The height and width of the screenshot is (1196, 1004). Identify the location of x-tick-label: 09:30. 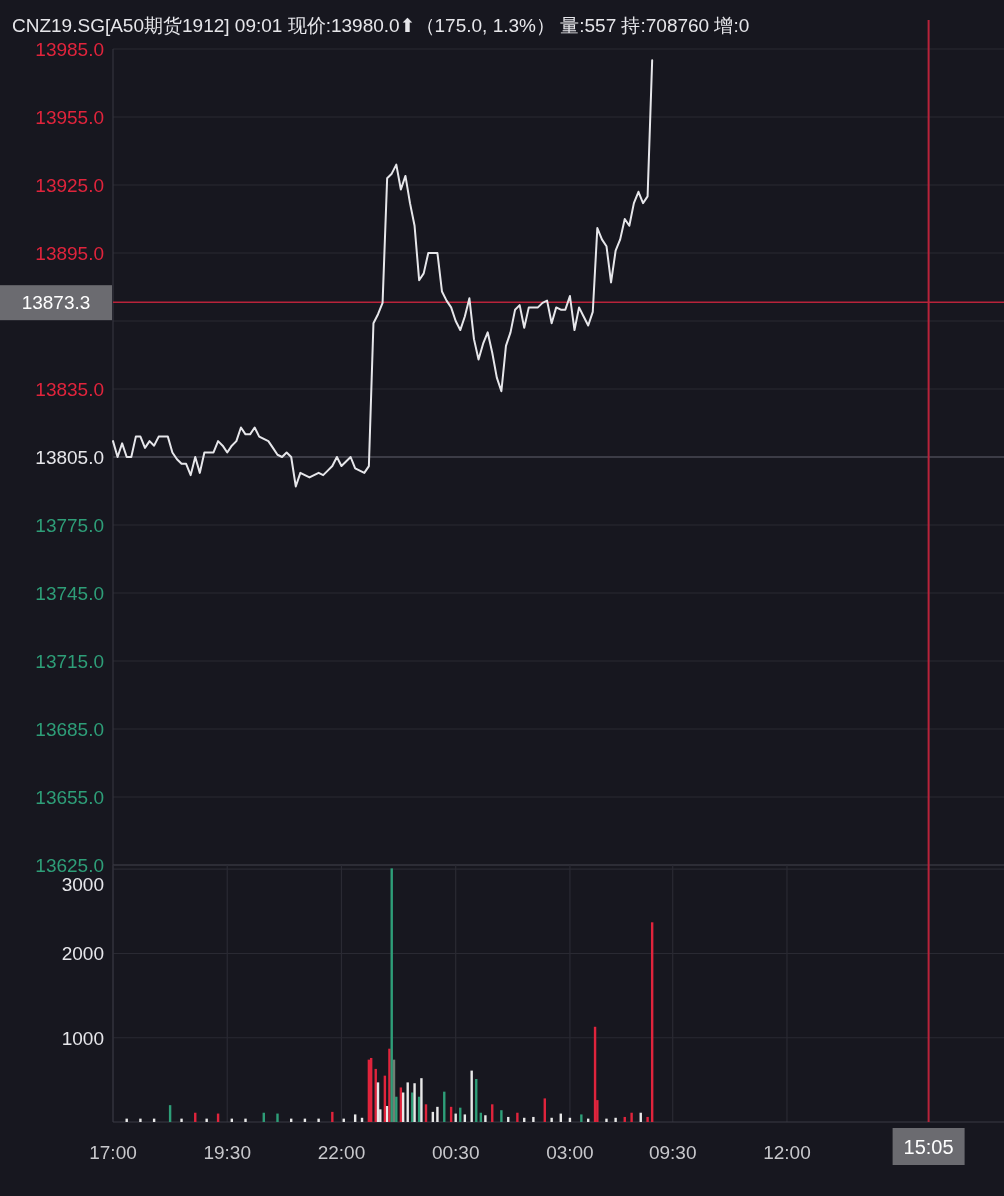
(672, 1152).